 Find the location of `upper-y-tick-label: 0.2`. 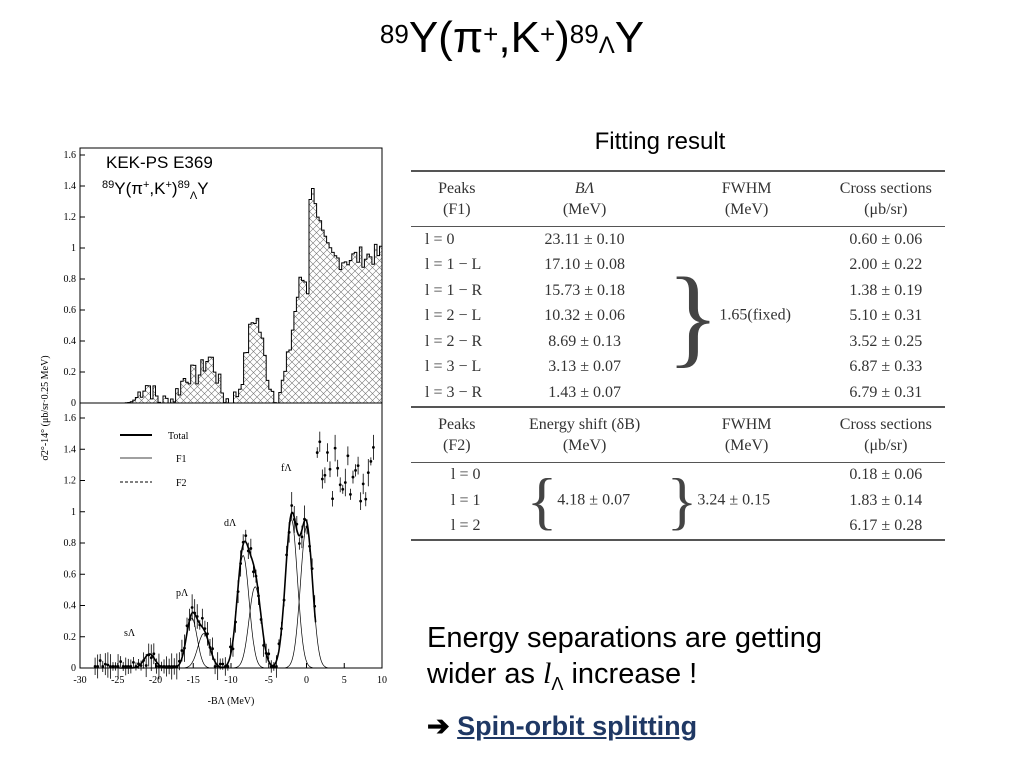

upper-y-tick-label: 0.2 is located at coordinates (70, 372).